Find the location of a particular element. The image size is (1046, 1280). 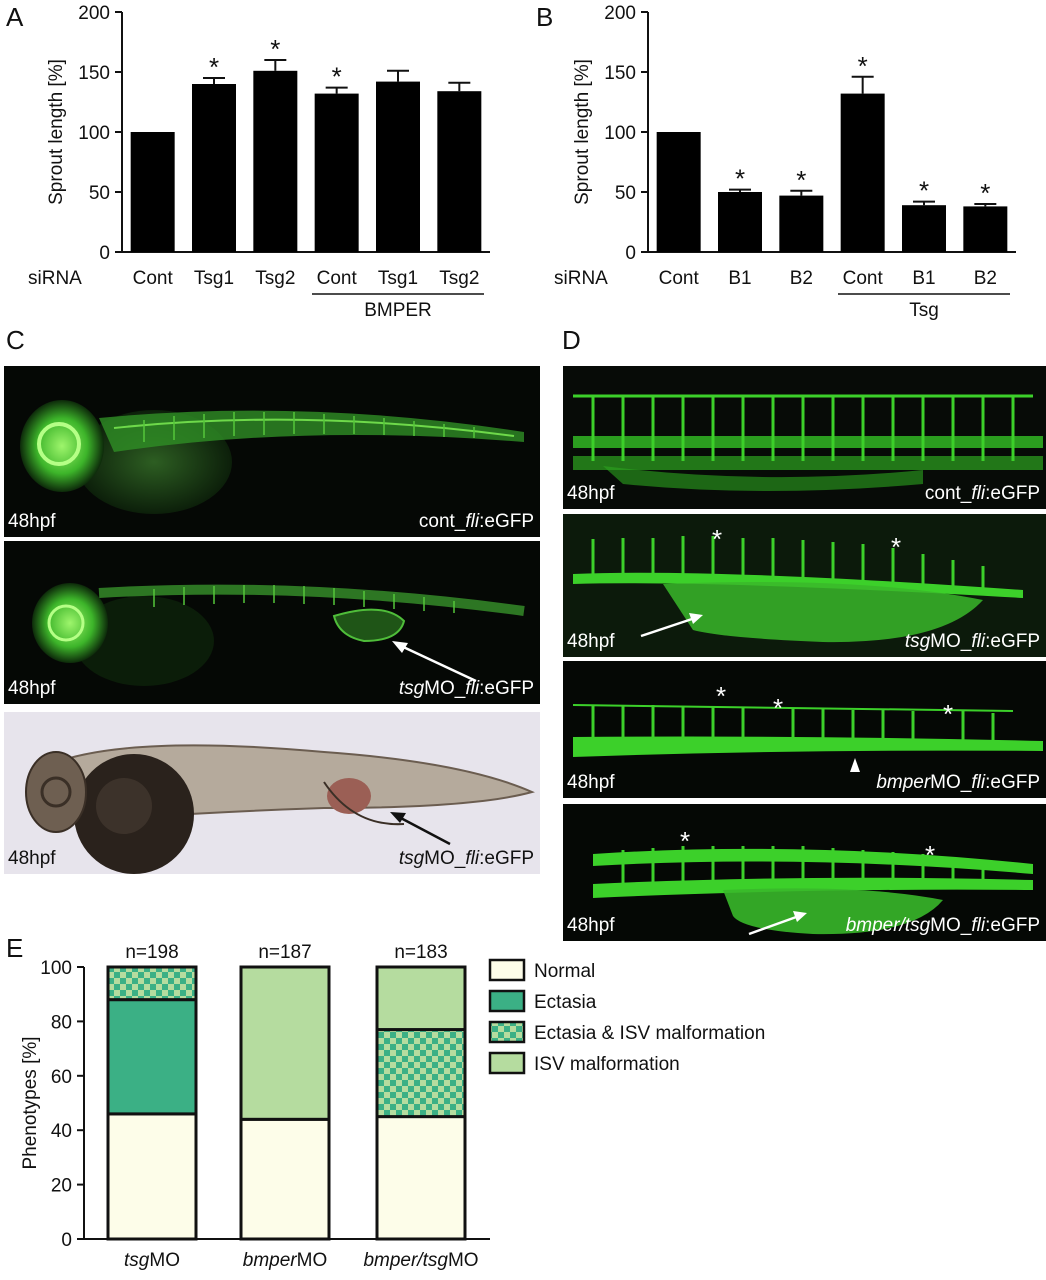

panel-c-image-3: 48hpf tsgMO_fli:eGFP is located at coordinates (272, 793).